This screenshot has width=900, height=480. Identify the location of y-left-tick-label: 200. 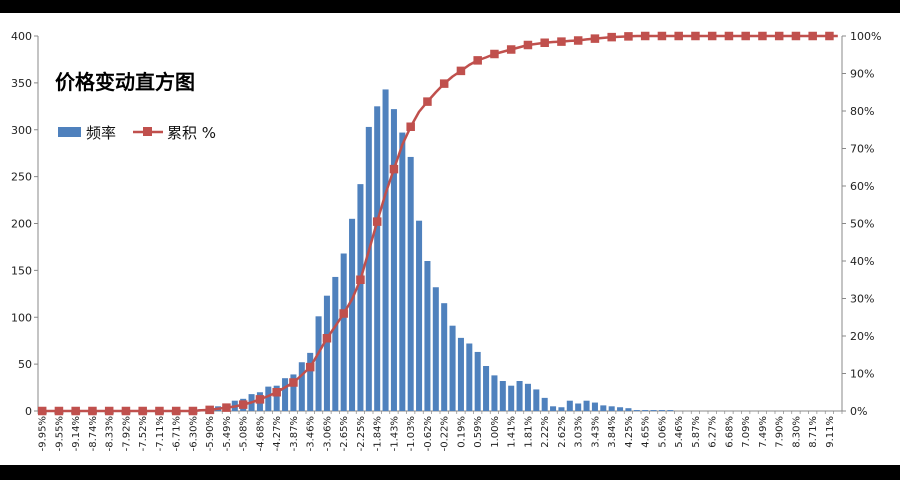
(21, 224).